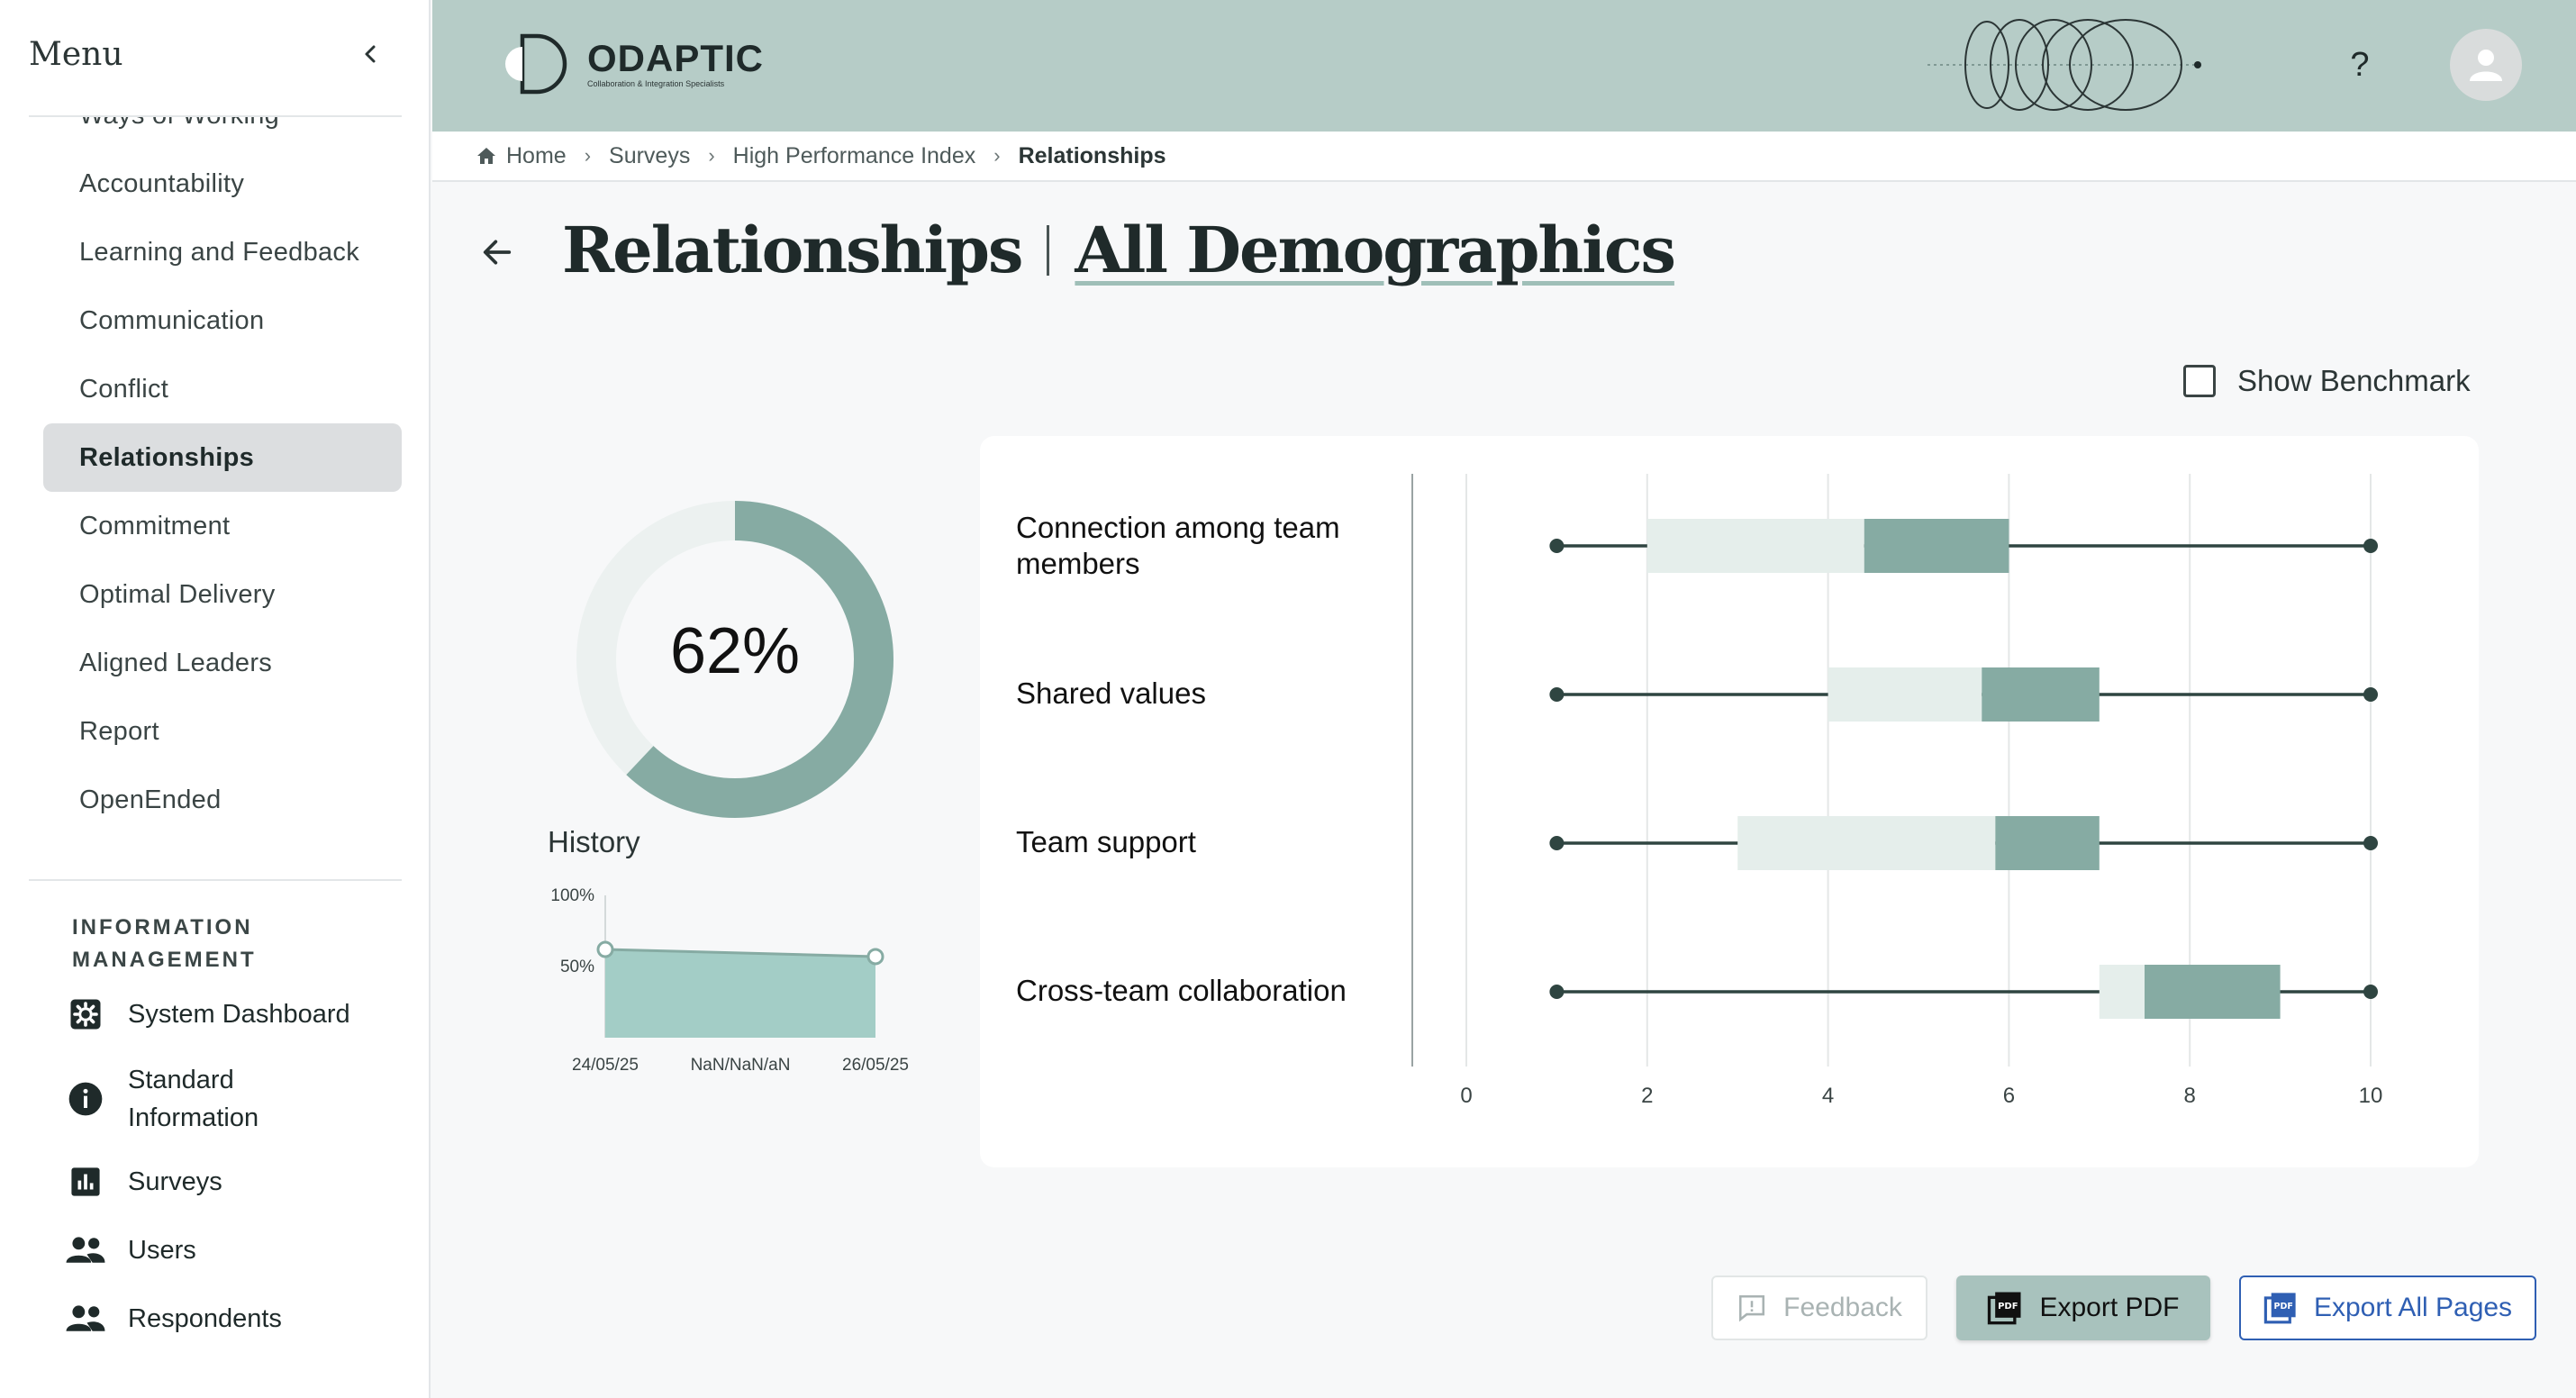 Image resolution: width=2576 pixels, height=1398 pixels. I want to click on x-tick-label: 6, so click(2009, 1096).